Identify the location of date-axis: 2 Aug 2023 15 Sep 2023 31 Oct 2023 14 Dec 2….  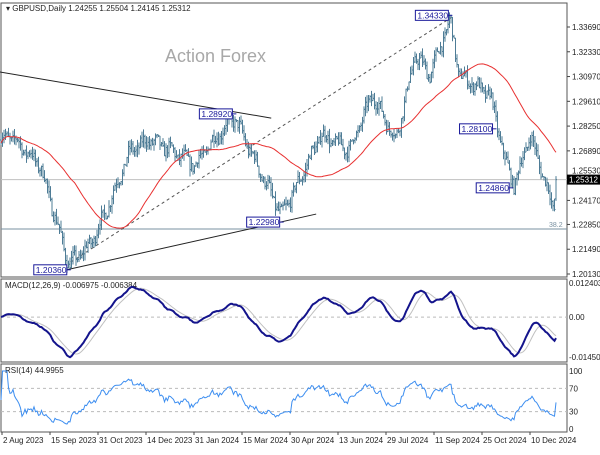
(289, 438).